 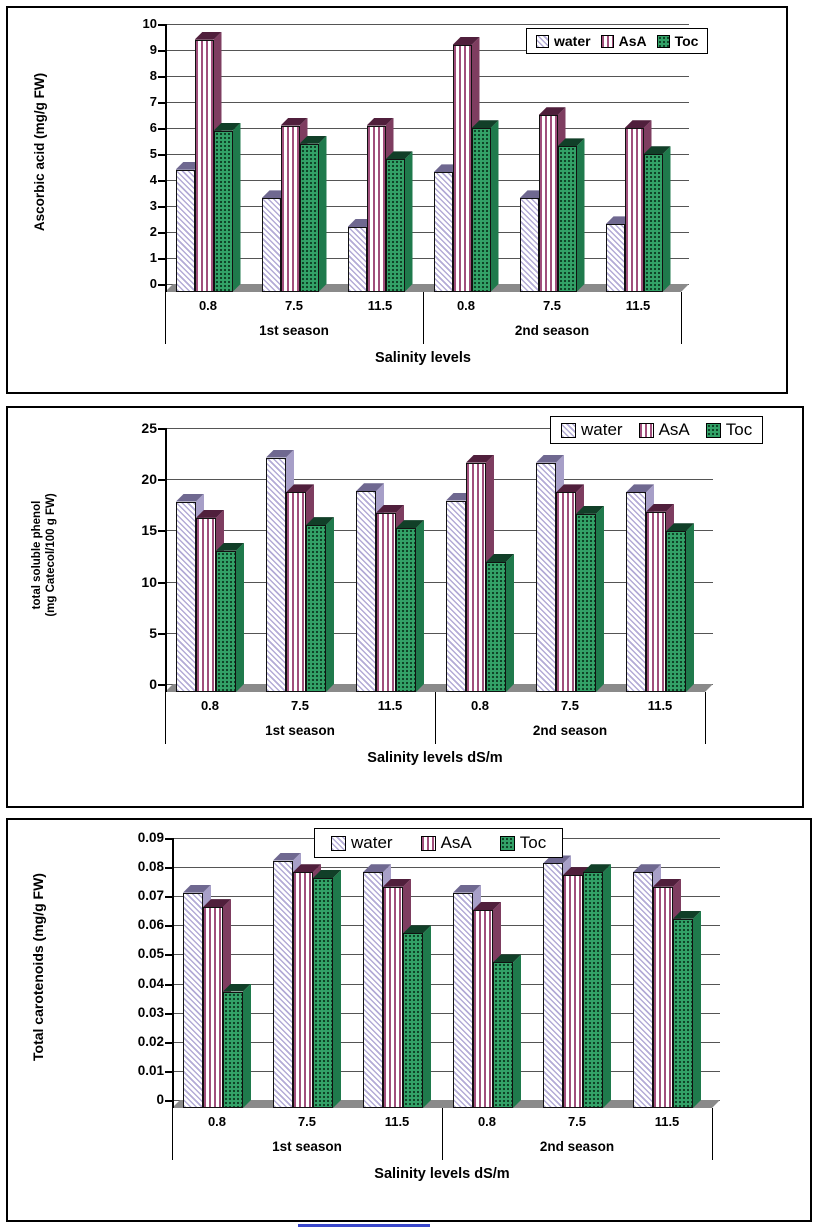 I want to click on y-tick-label: 6, so click(x=153, y=127).